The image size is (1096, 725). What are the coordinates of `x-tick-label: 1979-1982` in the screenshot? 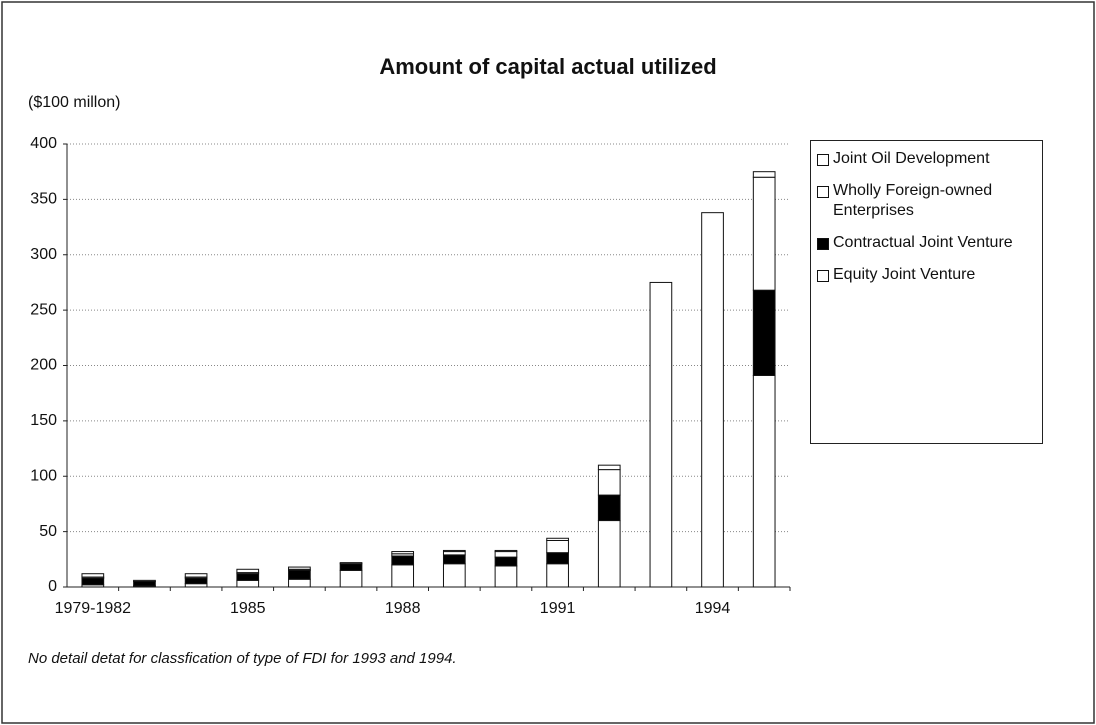 It's located at (93, 608).